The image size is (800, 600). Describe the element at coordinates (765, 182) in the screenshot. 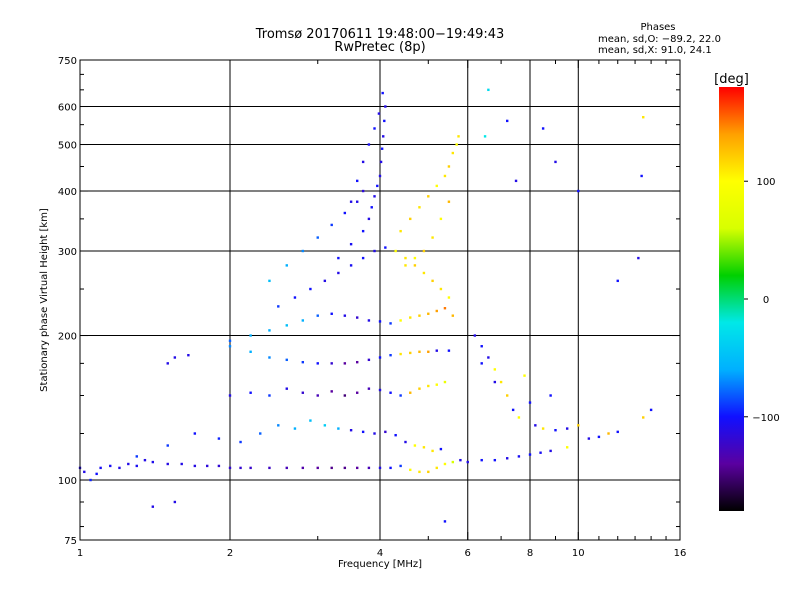

I see `colorbar-tick-label: 100` at that location.